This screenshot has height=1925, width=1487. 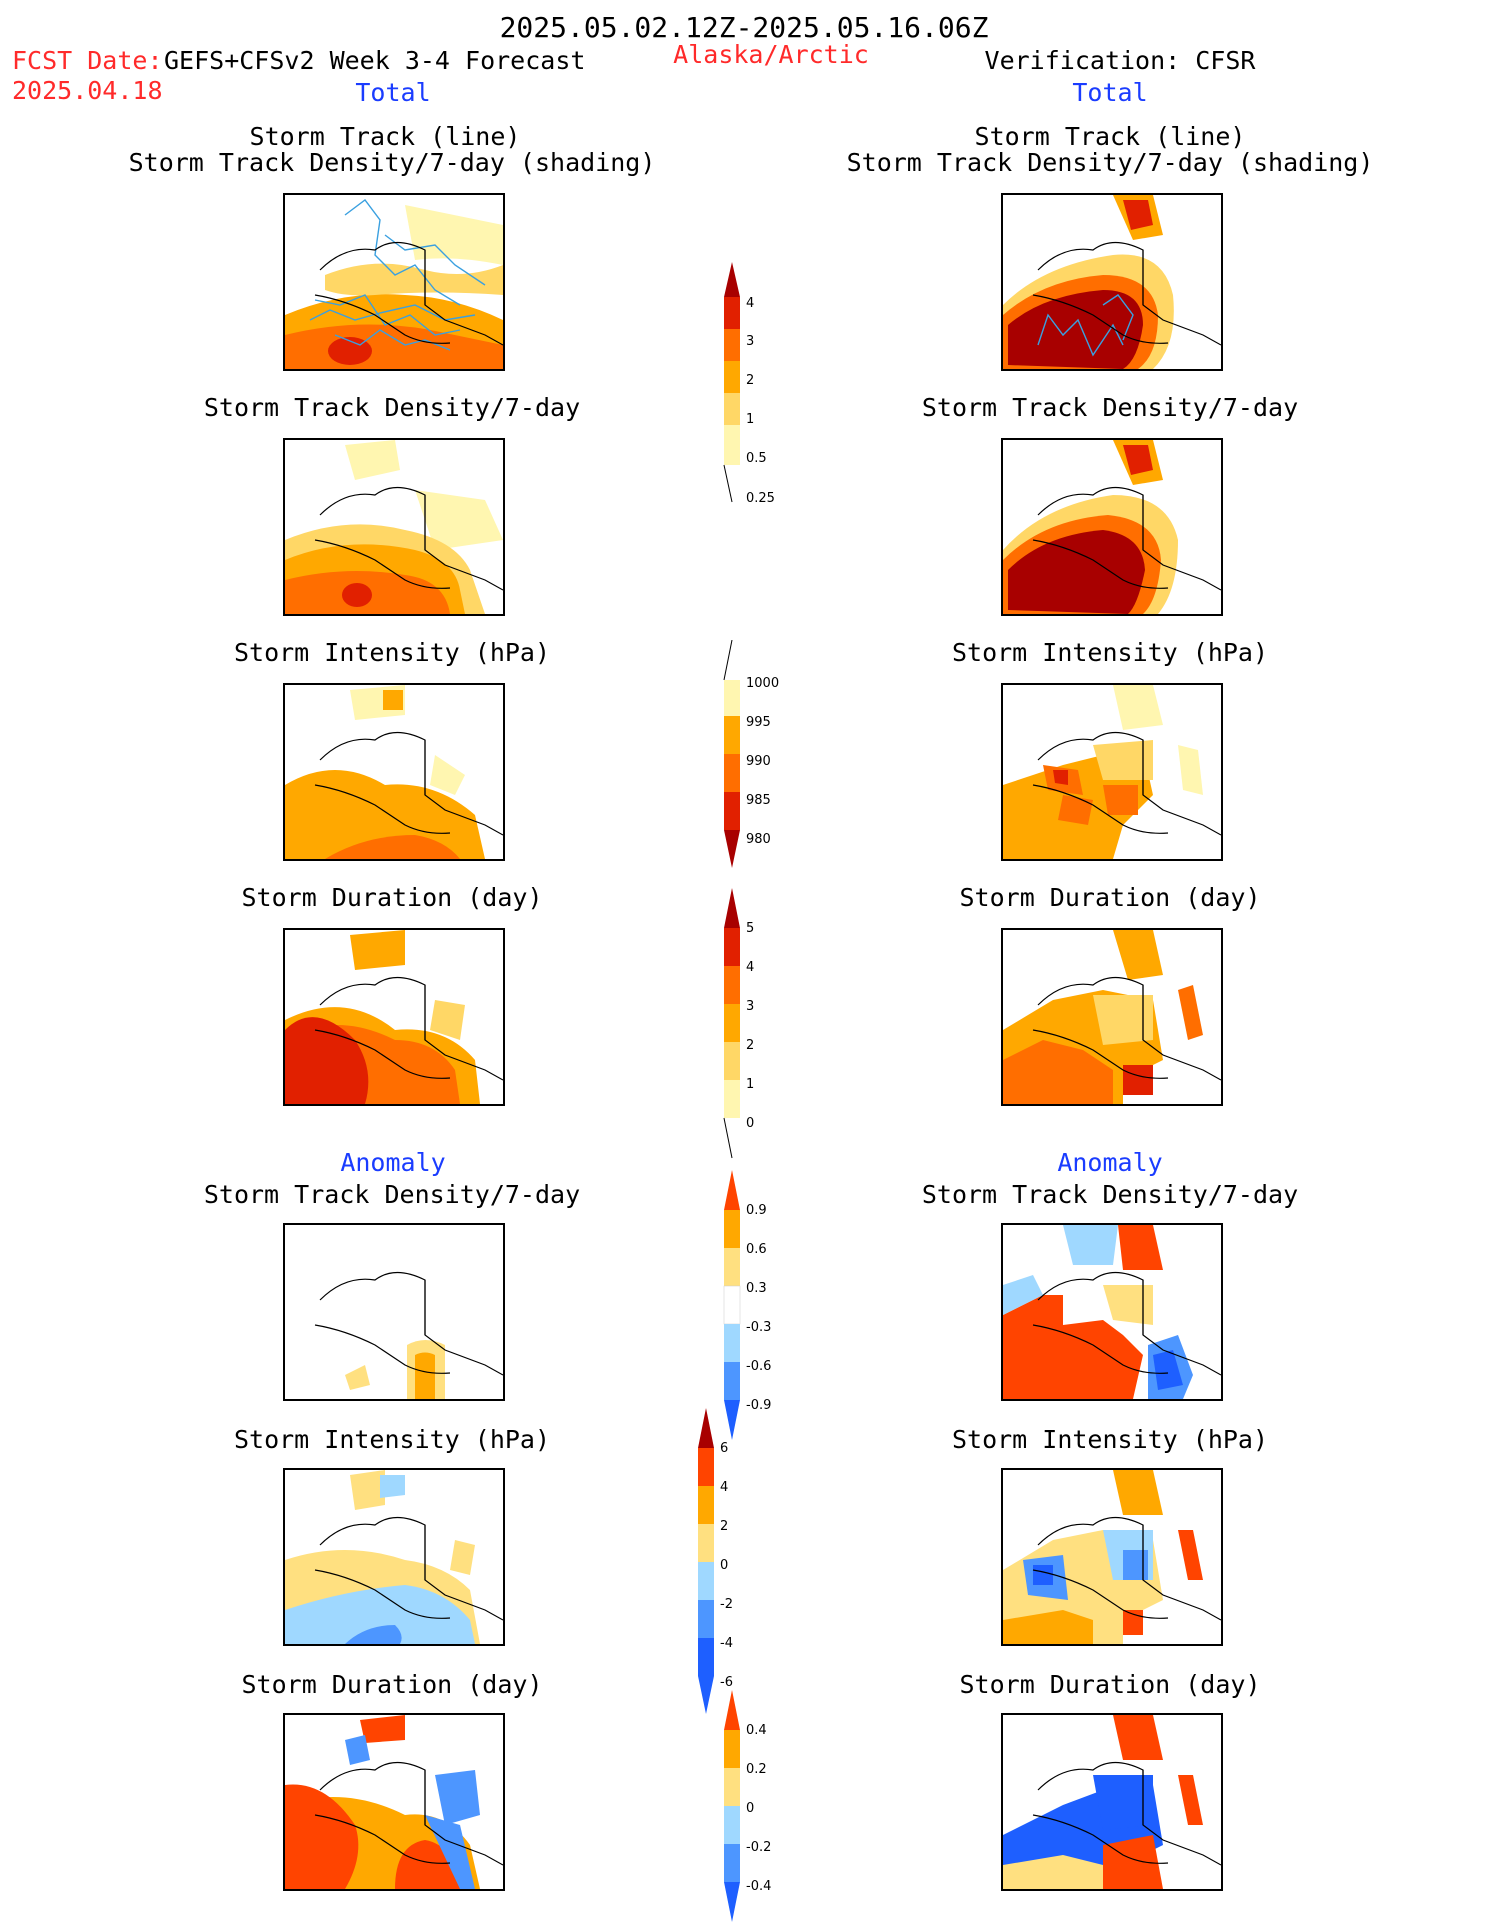 I want to click on title-duration-right: Storm Duration (day), so click(x=1110, y=897).